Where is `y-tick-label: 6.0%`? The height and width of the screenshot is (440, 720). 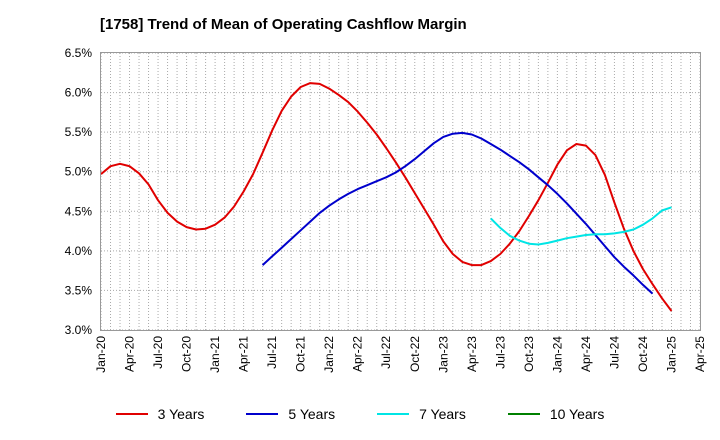 y-tick-label: 6.0% is located at coordinates (79, 93).